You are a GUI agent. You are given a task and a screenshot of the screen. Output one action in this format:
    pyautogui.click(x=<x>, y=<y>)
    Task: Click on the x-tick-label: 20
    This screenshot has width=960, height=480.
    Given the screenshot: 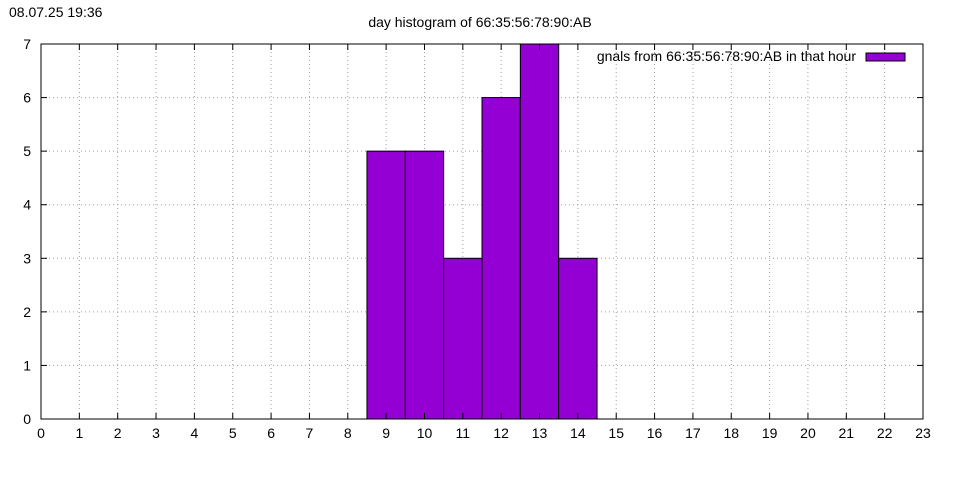 What is the action you would take?
    pyautogui.click(x=808, y=433)
    